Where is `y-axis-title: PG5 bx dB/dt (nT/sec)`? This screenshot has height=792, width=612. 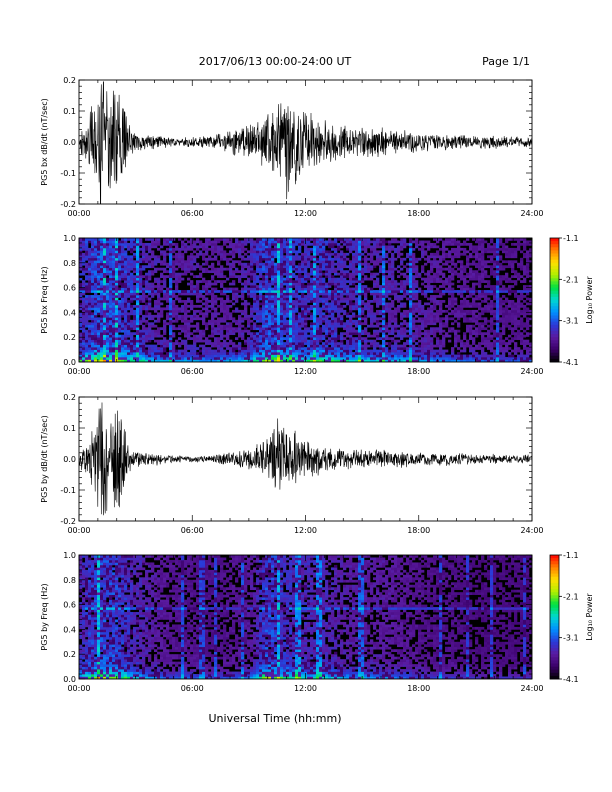
y-axis-title: PG5 bx dB/dt (nT/sec) is located at coordinates (44, 141).